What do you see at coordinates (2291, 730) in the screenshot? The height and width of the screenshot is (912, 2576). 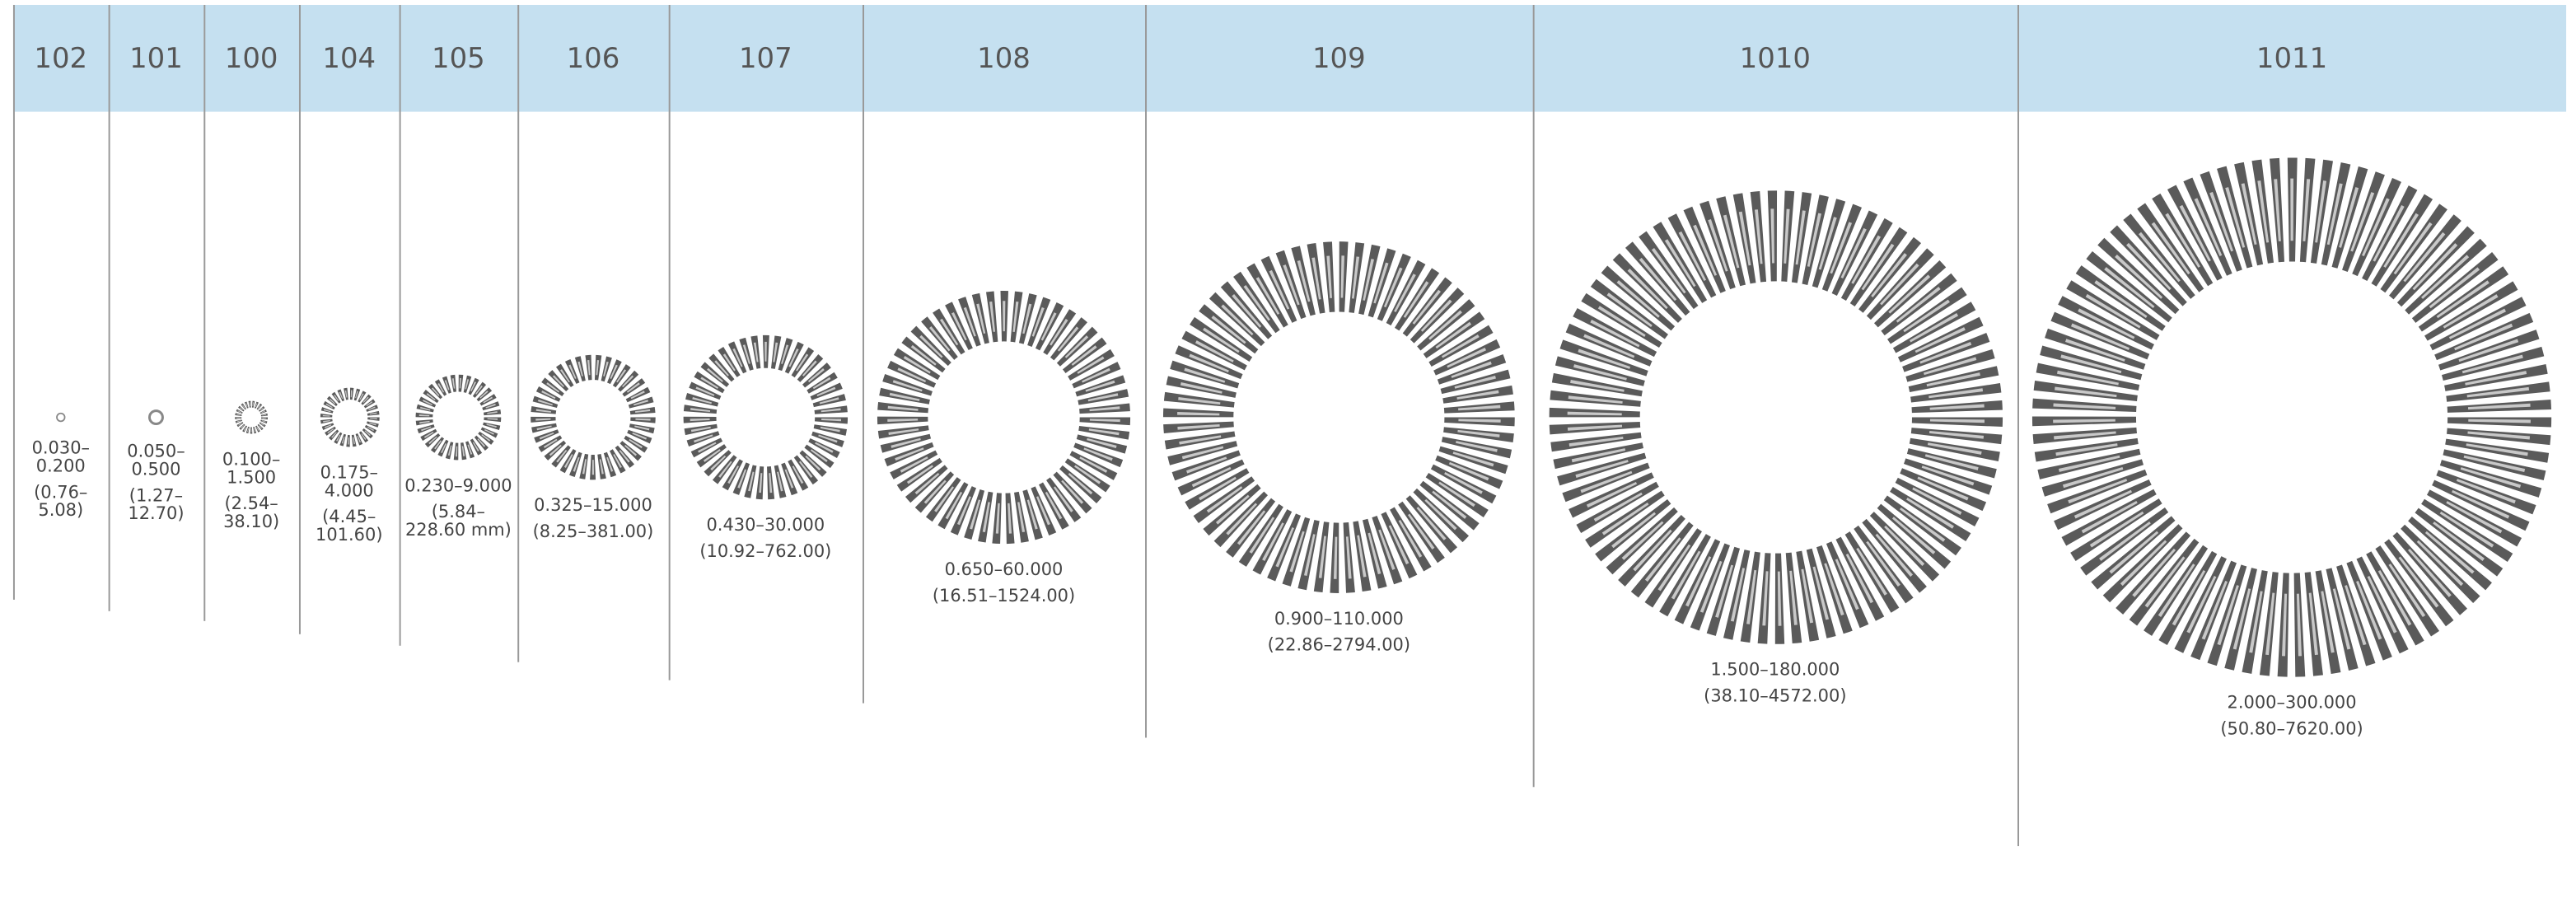 I see `mm-range: (50.80–7620.00)` at bounding box center [2291, 730].